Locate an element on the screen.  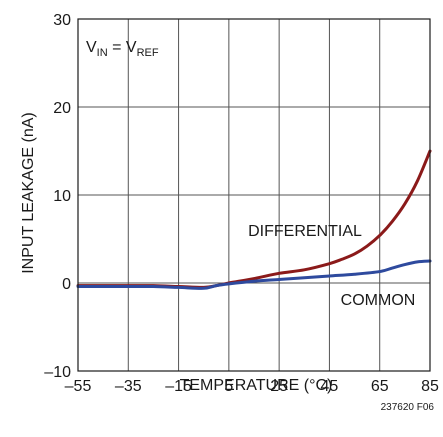
x-tick-label: 65 is located at coordinates (380, 386).